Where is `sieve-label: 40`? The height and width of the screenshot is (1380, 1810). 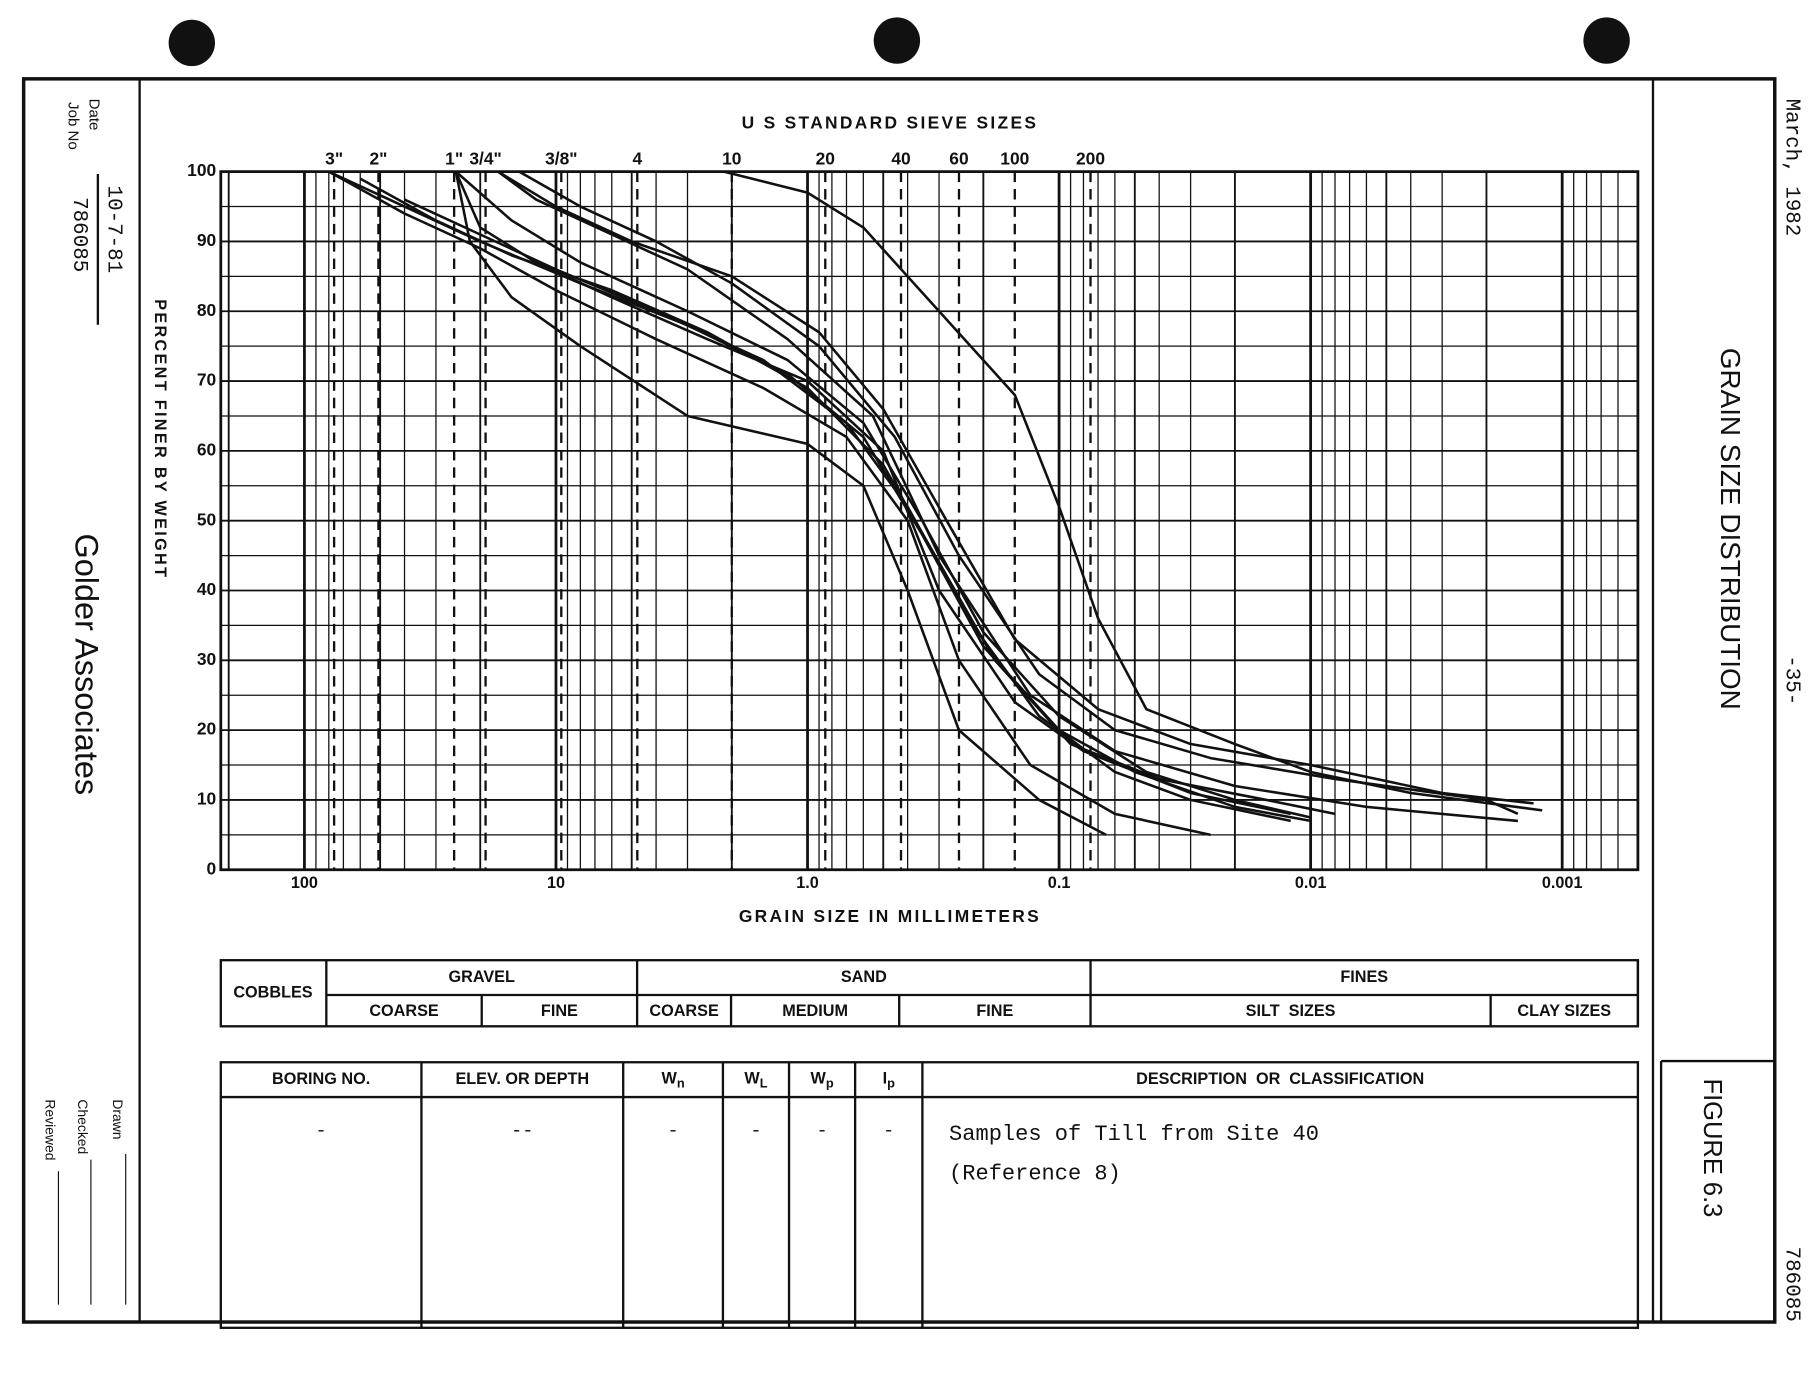 sieve-label: 40 is located at coordinates (900, 159).